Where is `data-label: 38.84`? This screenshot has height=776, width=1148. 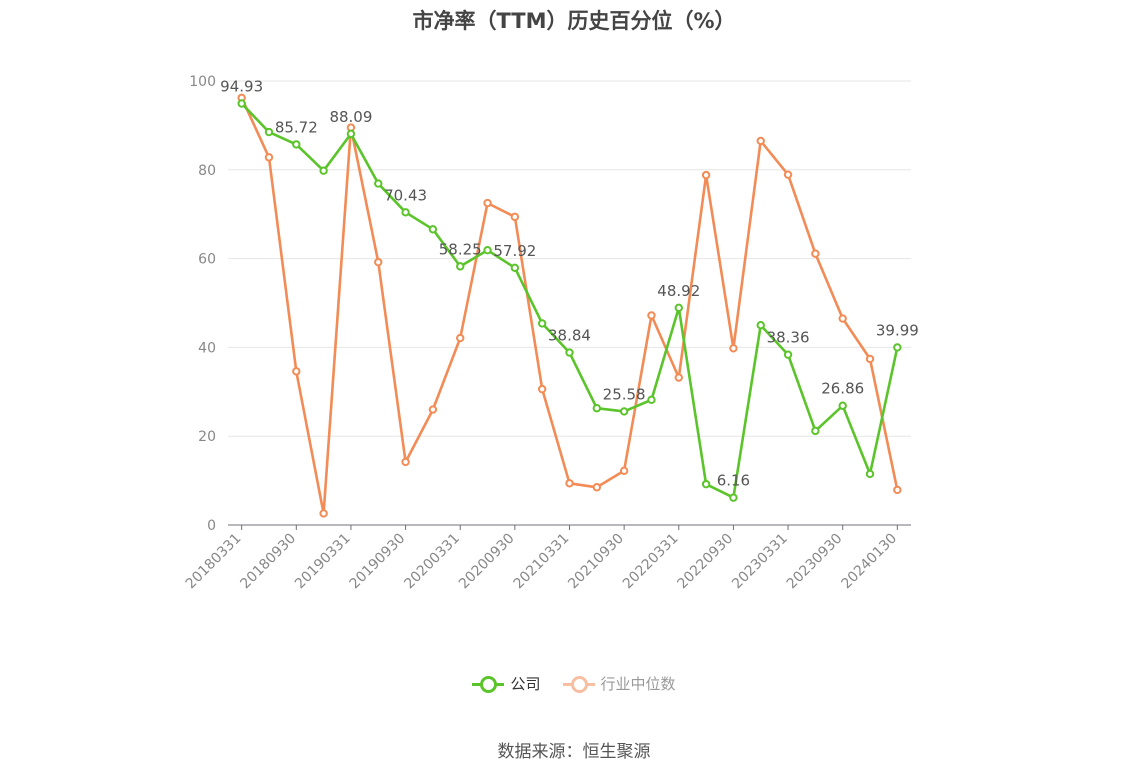
data-label: 38.84 is located at coordinates (569, 336).